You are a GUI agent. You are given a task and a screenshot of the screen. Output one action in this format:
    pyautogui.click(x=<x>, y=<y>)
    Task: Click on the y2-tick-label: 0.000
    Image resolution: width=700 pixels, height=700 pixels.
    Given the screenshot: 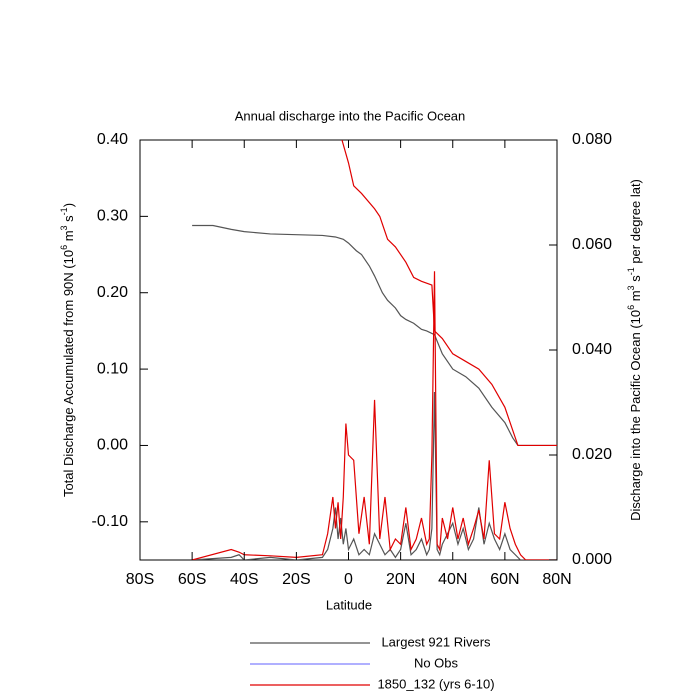 What is the action you would take?
    pyautogui.click(x=592, y=559)
    